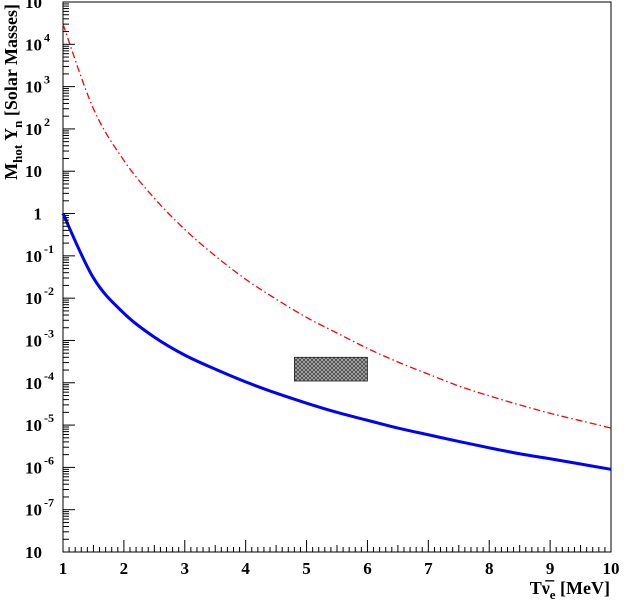 The image size is (624, 600). Describe the element at coordinates (47, 37) in the screenshot. I see `y-tick-exponent: 4` at that location.